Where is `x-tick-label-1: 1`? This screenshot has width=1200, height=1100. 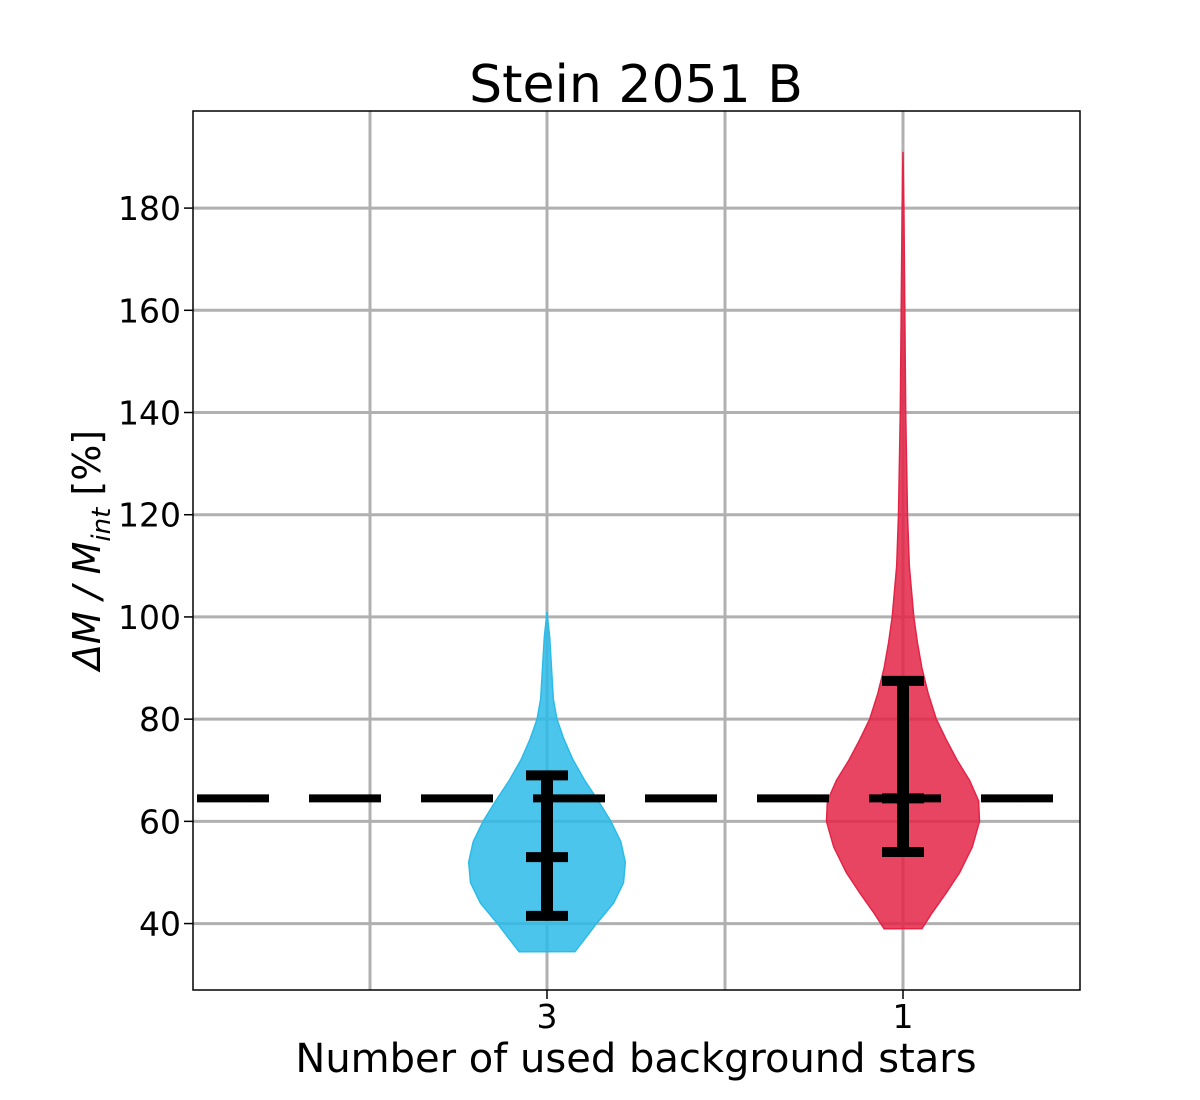 x-tick-label-1: 1 is located at coordinates (903, 1016).